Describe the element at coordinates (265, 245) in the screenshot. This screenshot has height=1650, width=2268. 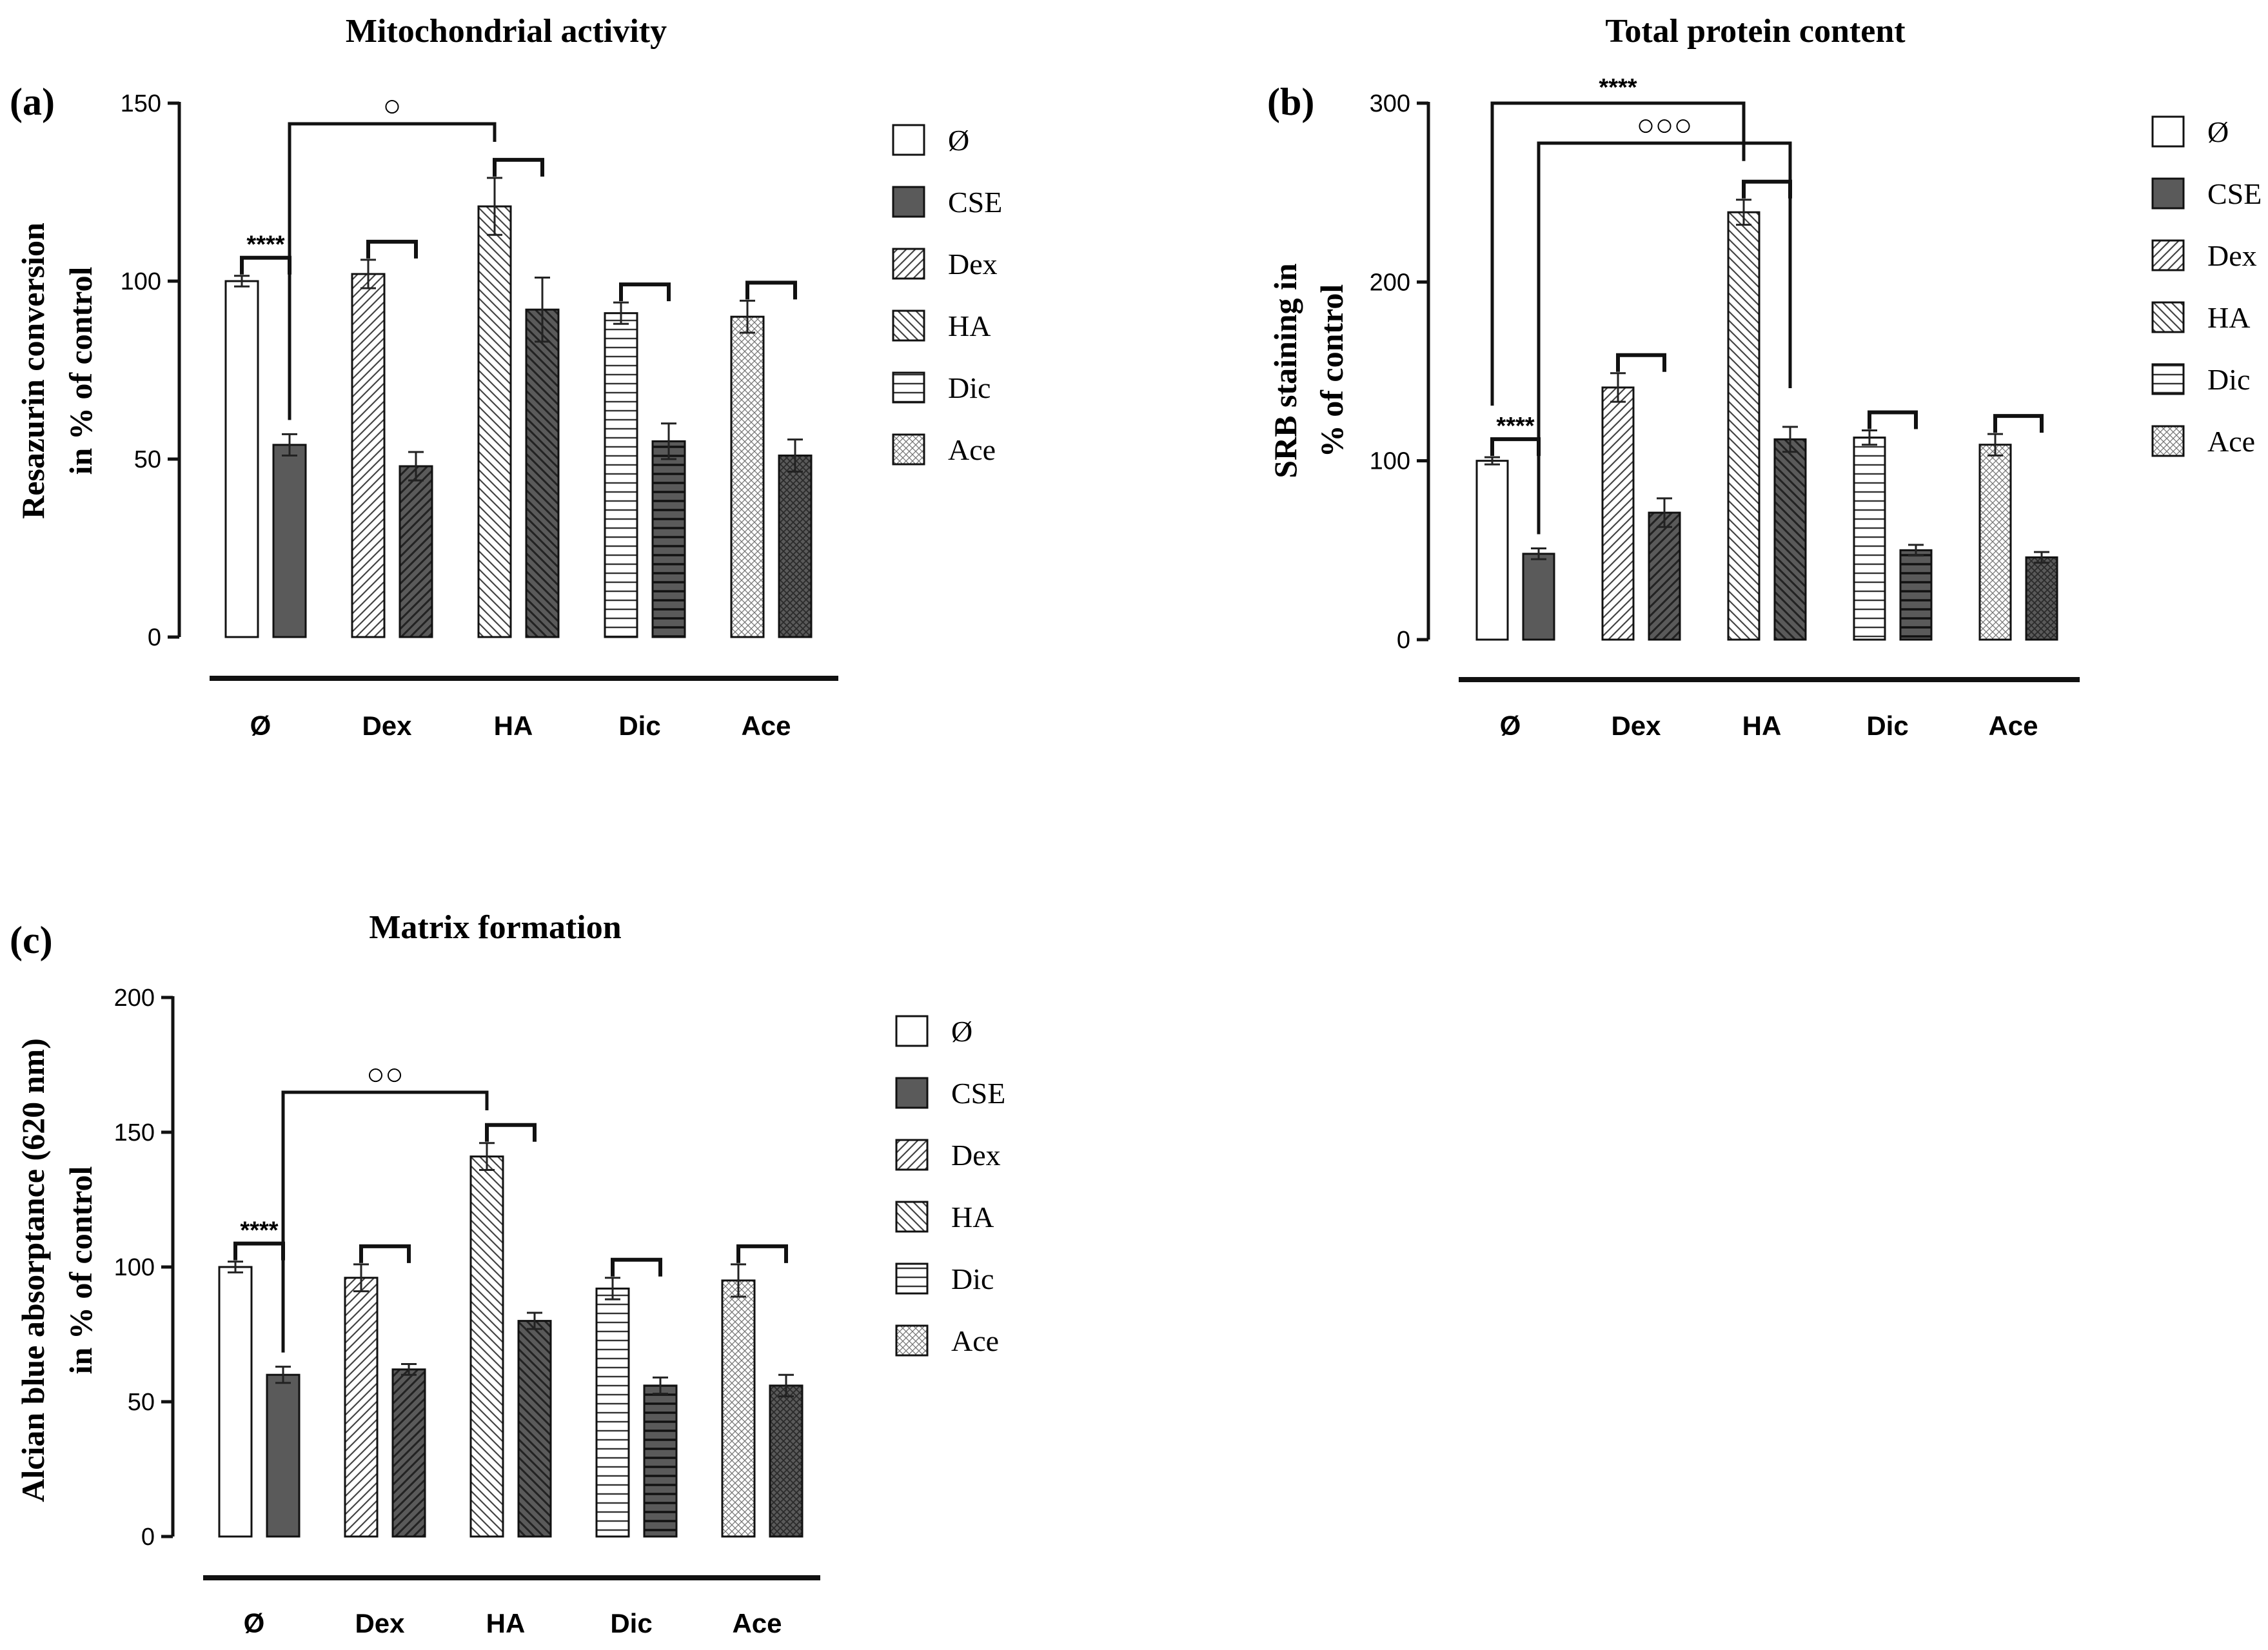
I see `significance-label: ****` at that location.